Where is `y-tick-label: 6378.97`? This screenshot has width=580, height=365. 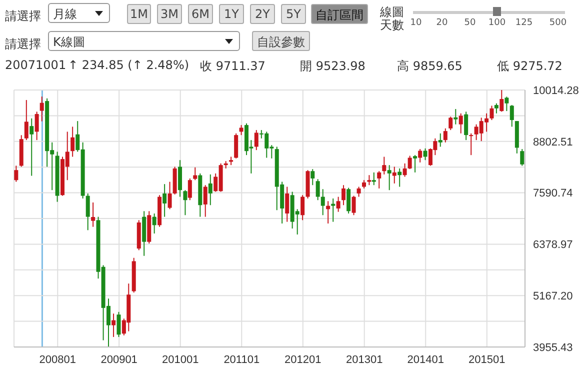
y-tick-label: 6378.97 is located at coordinates (553, 245).